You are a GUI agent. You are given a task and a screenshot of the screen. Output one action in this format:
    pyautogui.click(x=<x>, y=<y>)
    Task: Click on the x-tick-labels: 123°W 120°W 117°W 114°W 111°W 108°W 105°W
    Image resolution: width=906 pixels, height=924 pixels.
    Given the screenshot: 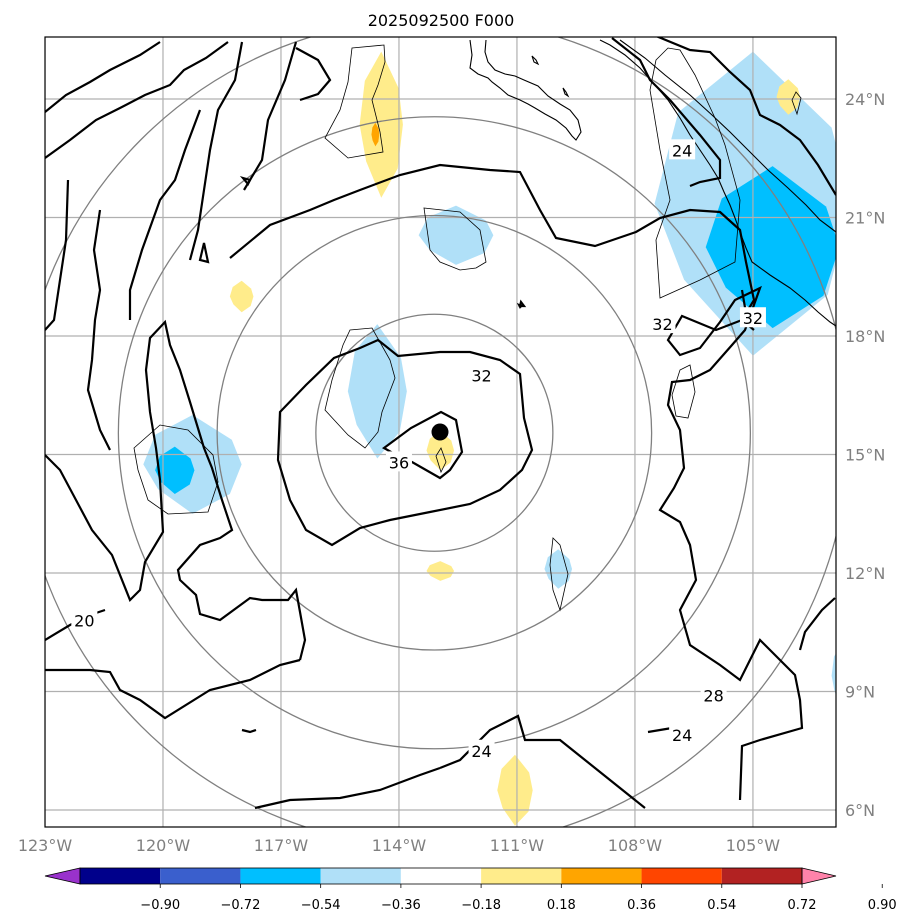 What is the action you would take?
    pyautogui.click(x=399, y=845)
    